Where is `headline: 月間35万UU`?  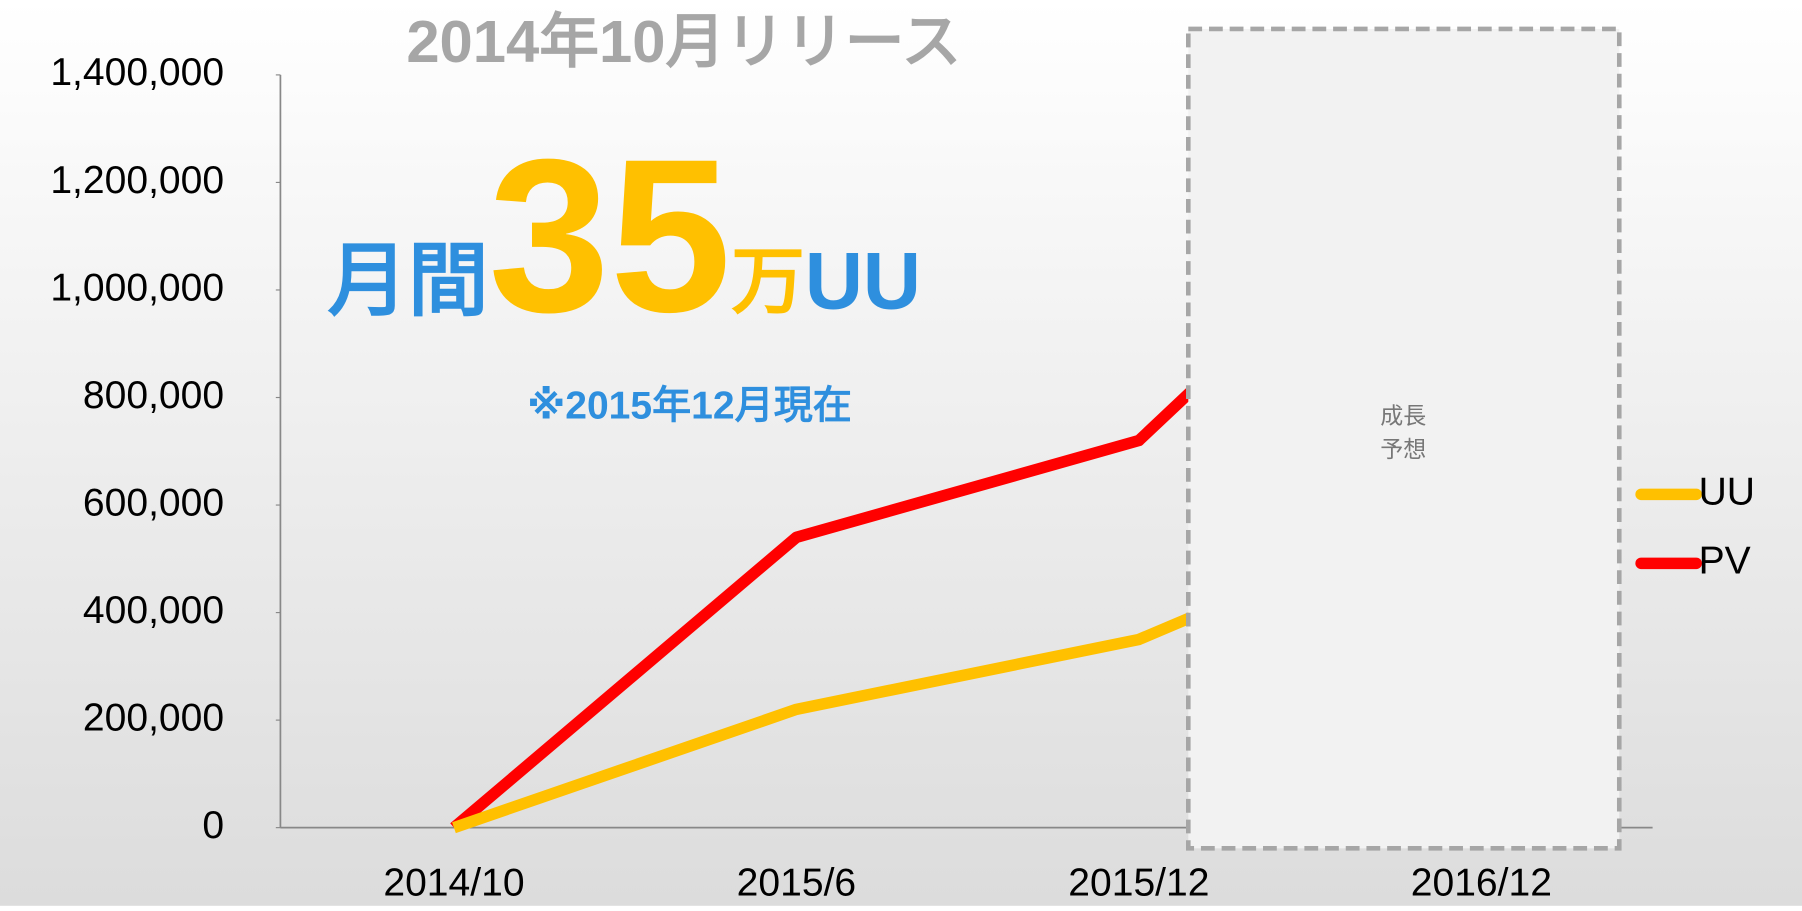
headline: 月間35万UU is located at coordinates (625, 236).